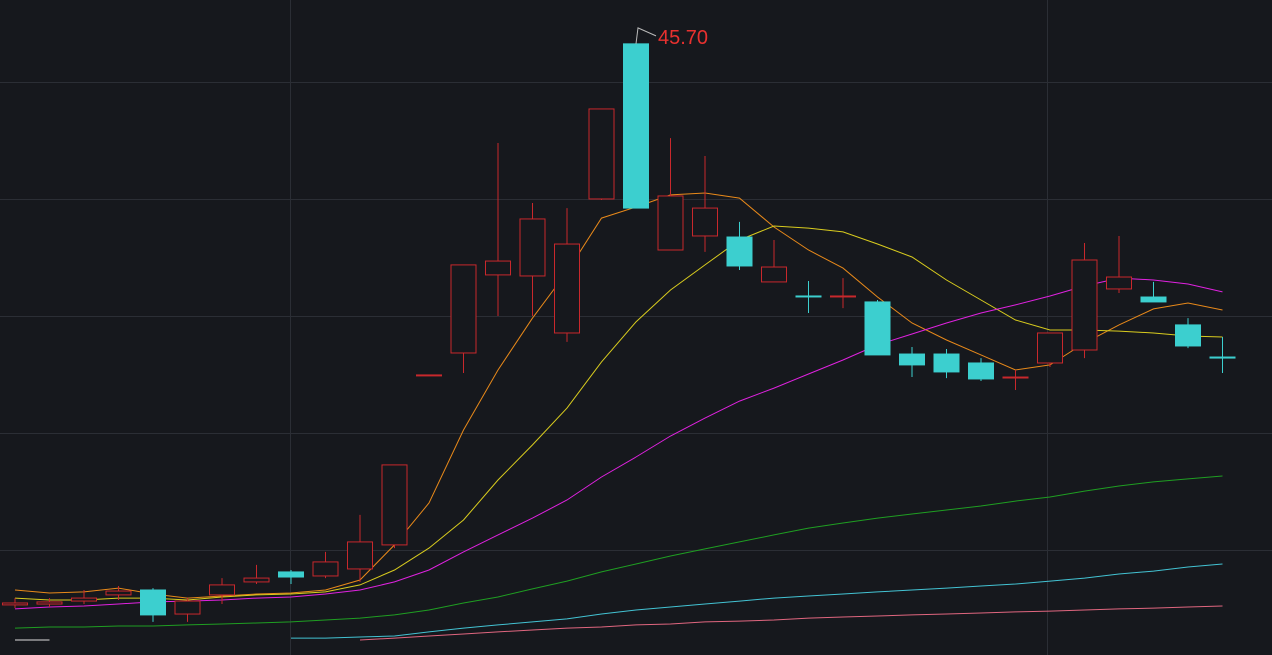  What do you see at coordinates (683, 38) in the screenshot?
I see `annotation-label: 45.70` at bounding box center [683, 38].